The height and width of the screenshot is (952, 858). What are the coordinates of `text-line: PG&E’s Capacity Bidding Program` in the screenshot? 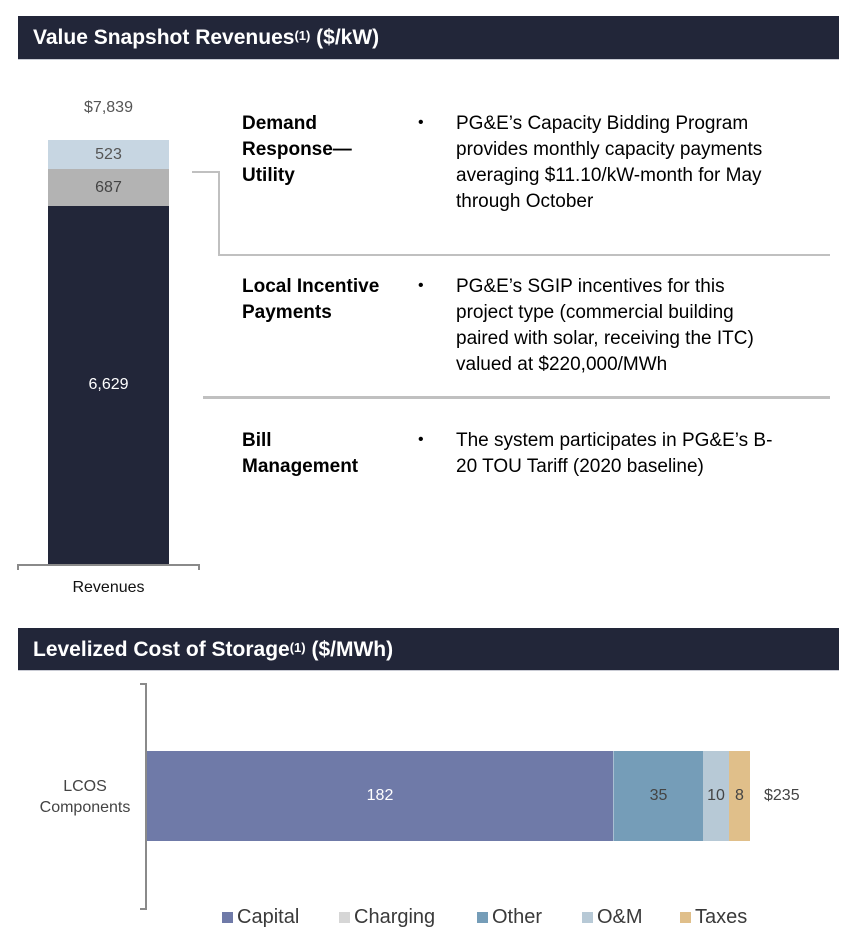 It's located at (602, 123).